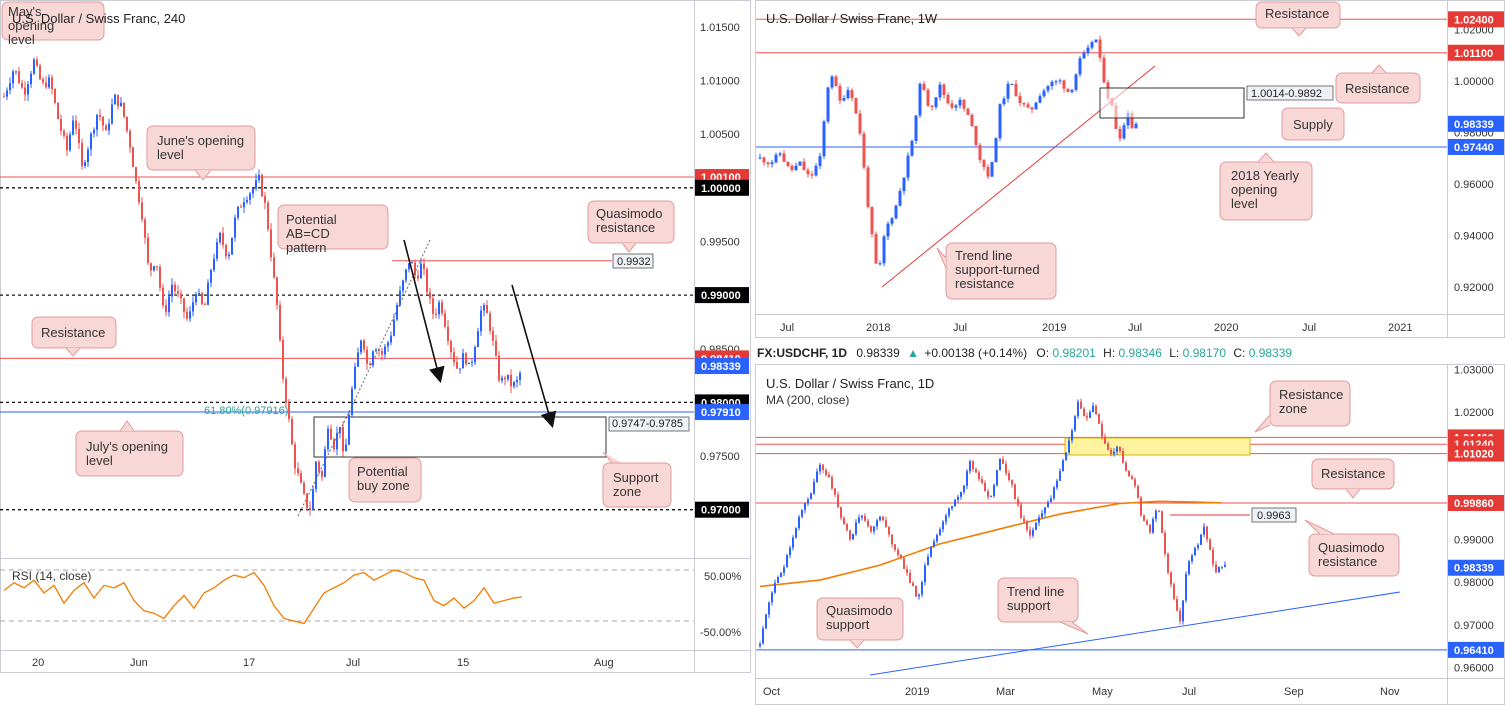 The width and height of the screenshot is (1506, 705). What do you see at coordinates (353, 663) in the screenshot?
I see `h4-x-tick-3: Jul` at bounding box center [353, 663].